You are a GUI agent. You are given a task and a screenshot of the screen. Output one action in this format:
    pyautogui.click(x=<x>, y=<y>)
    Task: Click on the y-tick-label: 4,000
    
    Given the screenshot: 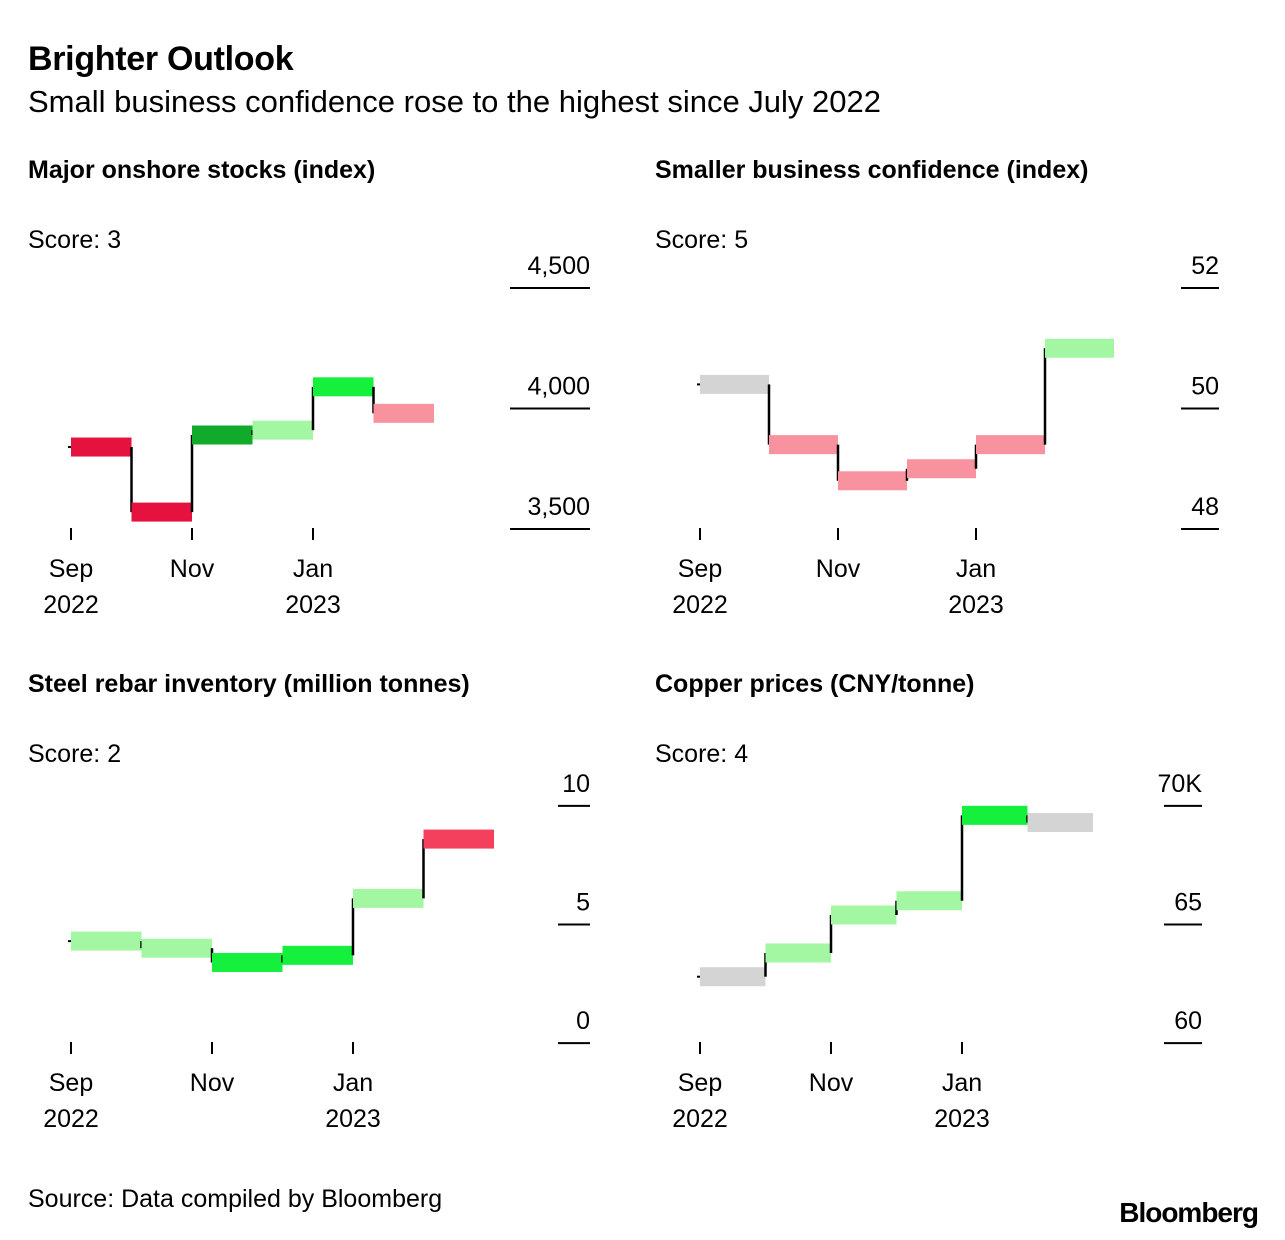 What is the action you would take?
    pyautogui.click(x=558, y=387)
    